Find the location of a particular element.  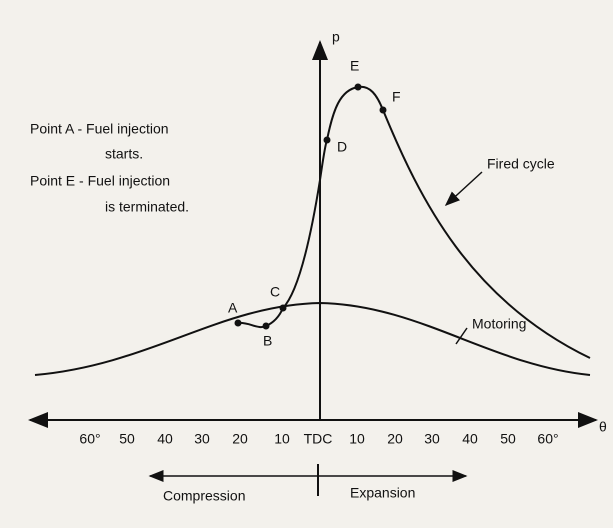

motoring-label: Motoring is located at coordinates (499, 324).